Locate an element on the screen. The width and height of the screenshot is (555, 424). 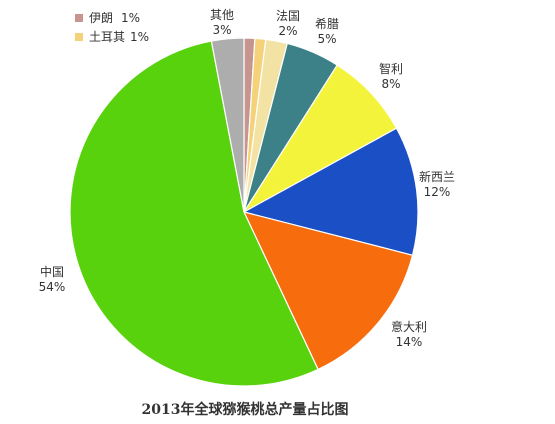
slice-name-label-6: 意大利 is located at coordinates (409, 326).